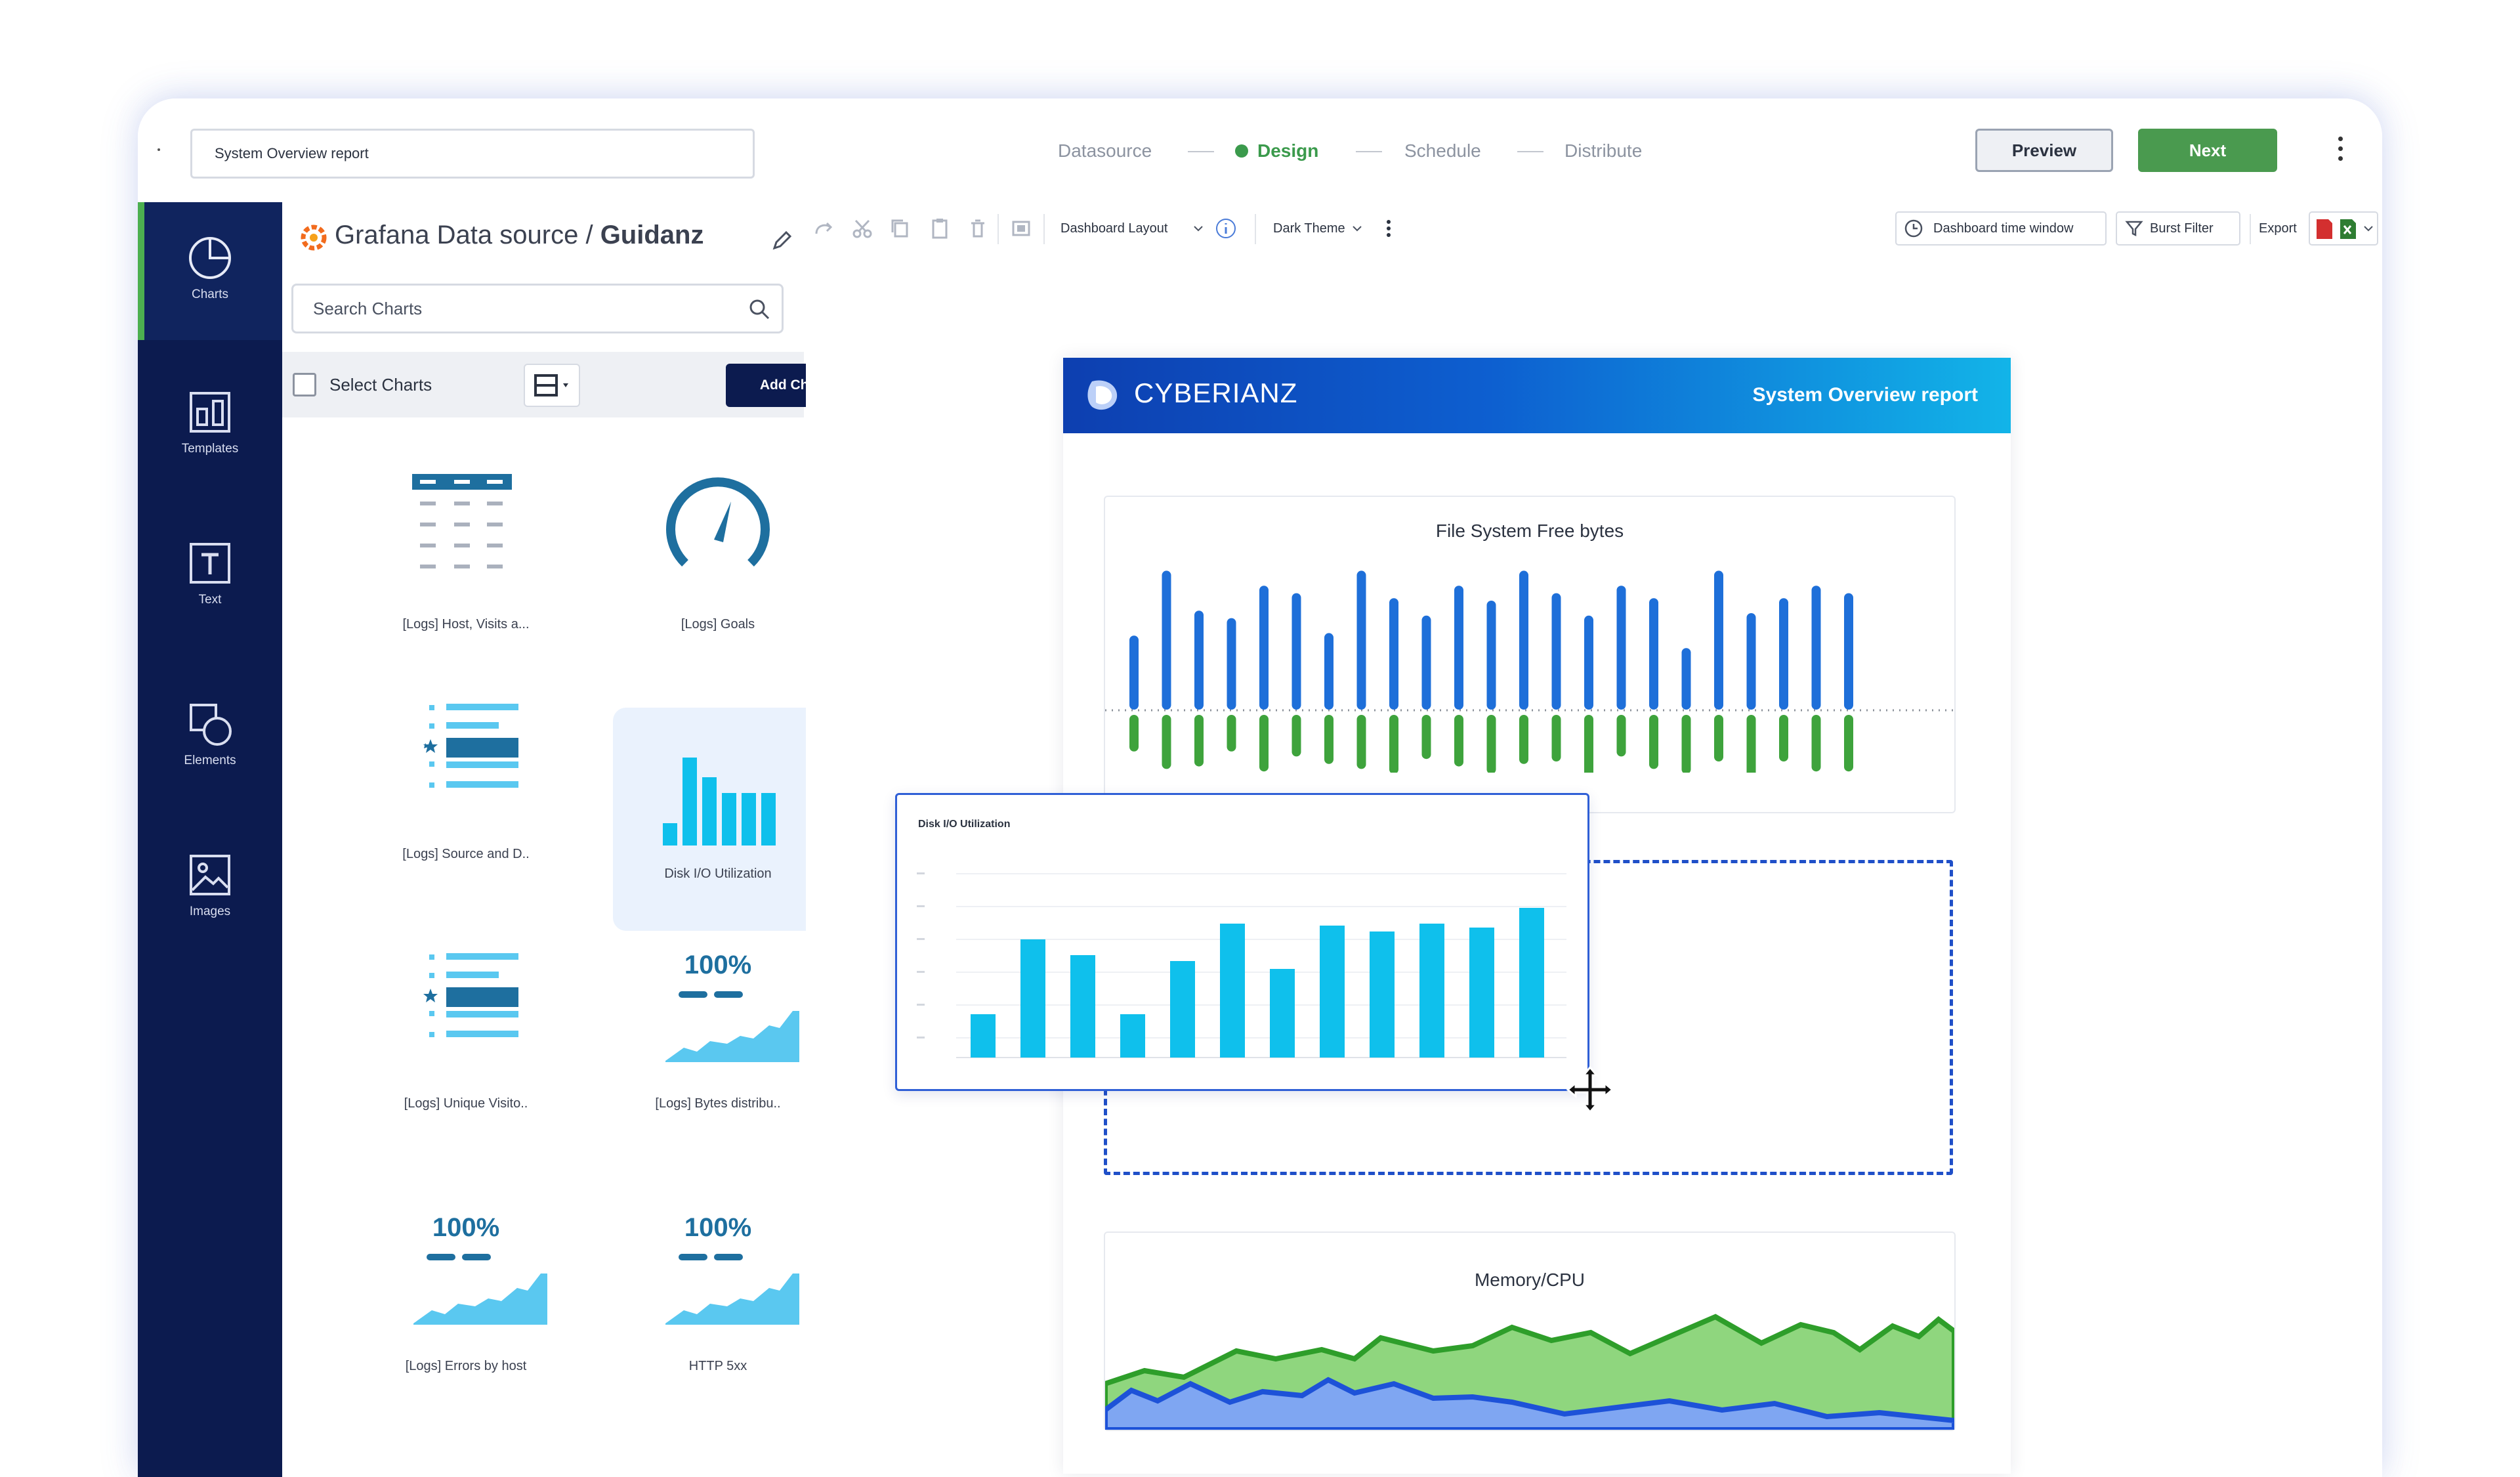  I want to click on select-charts-label: Select Charts, so click(380, 385).